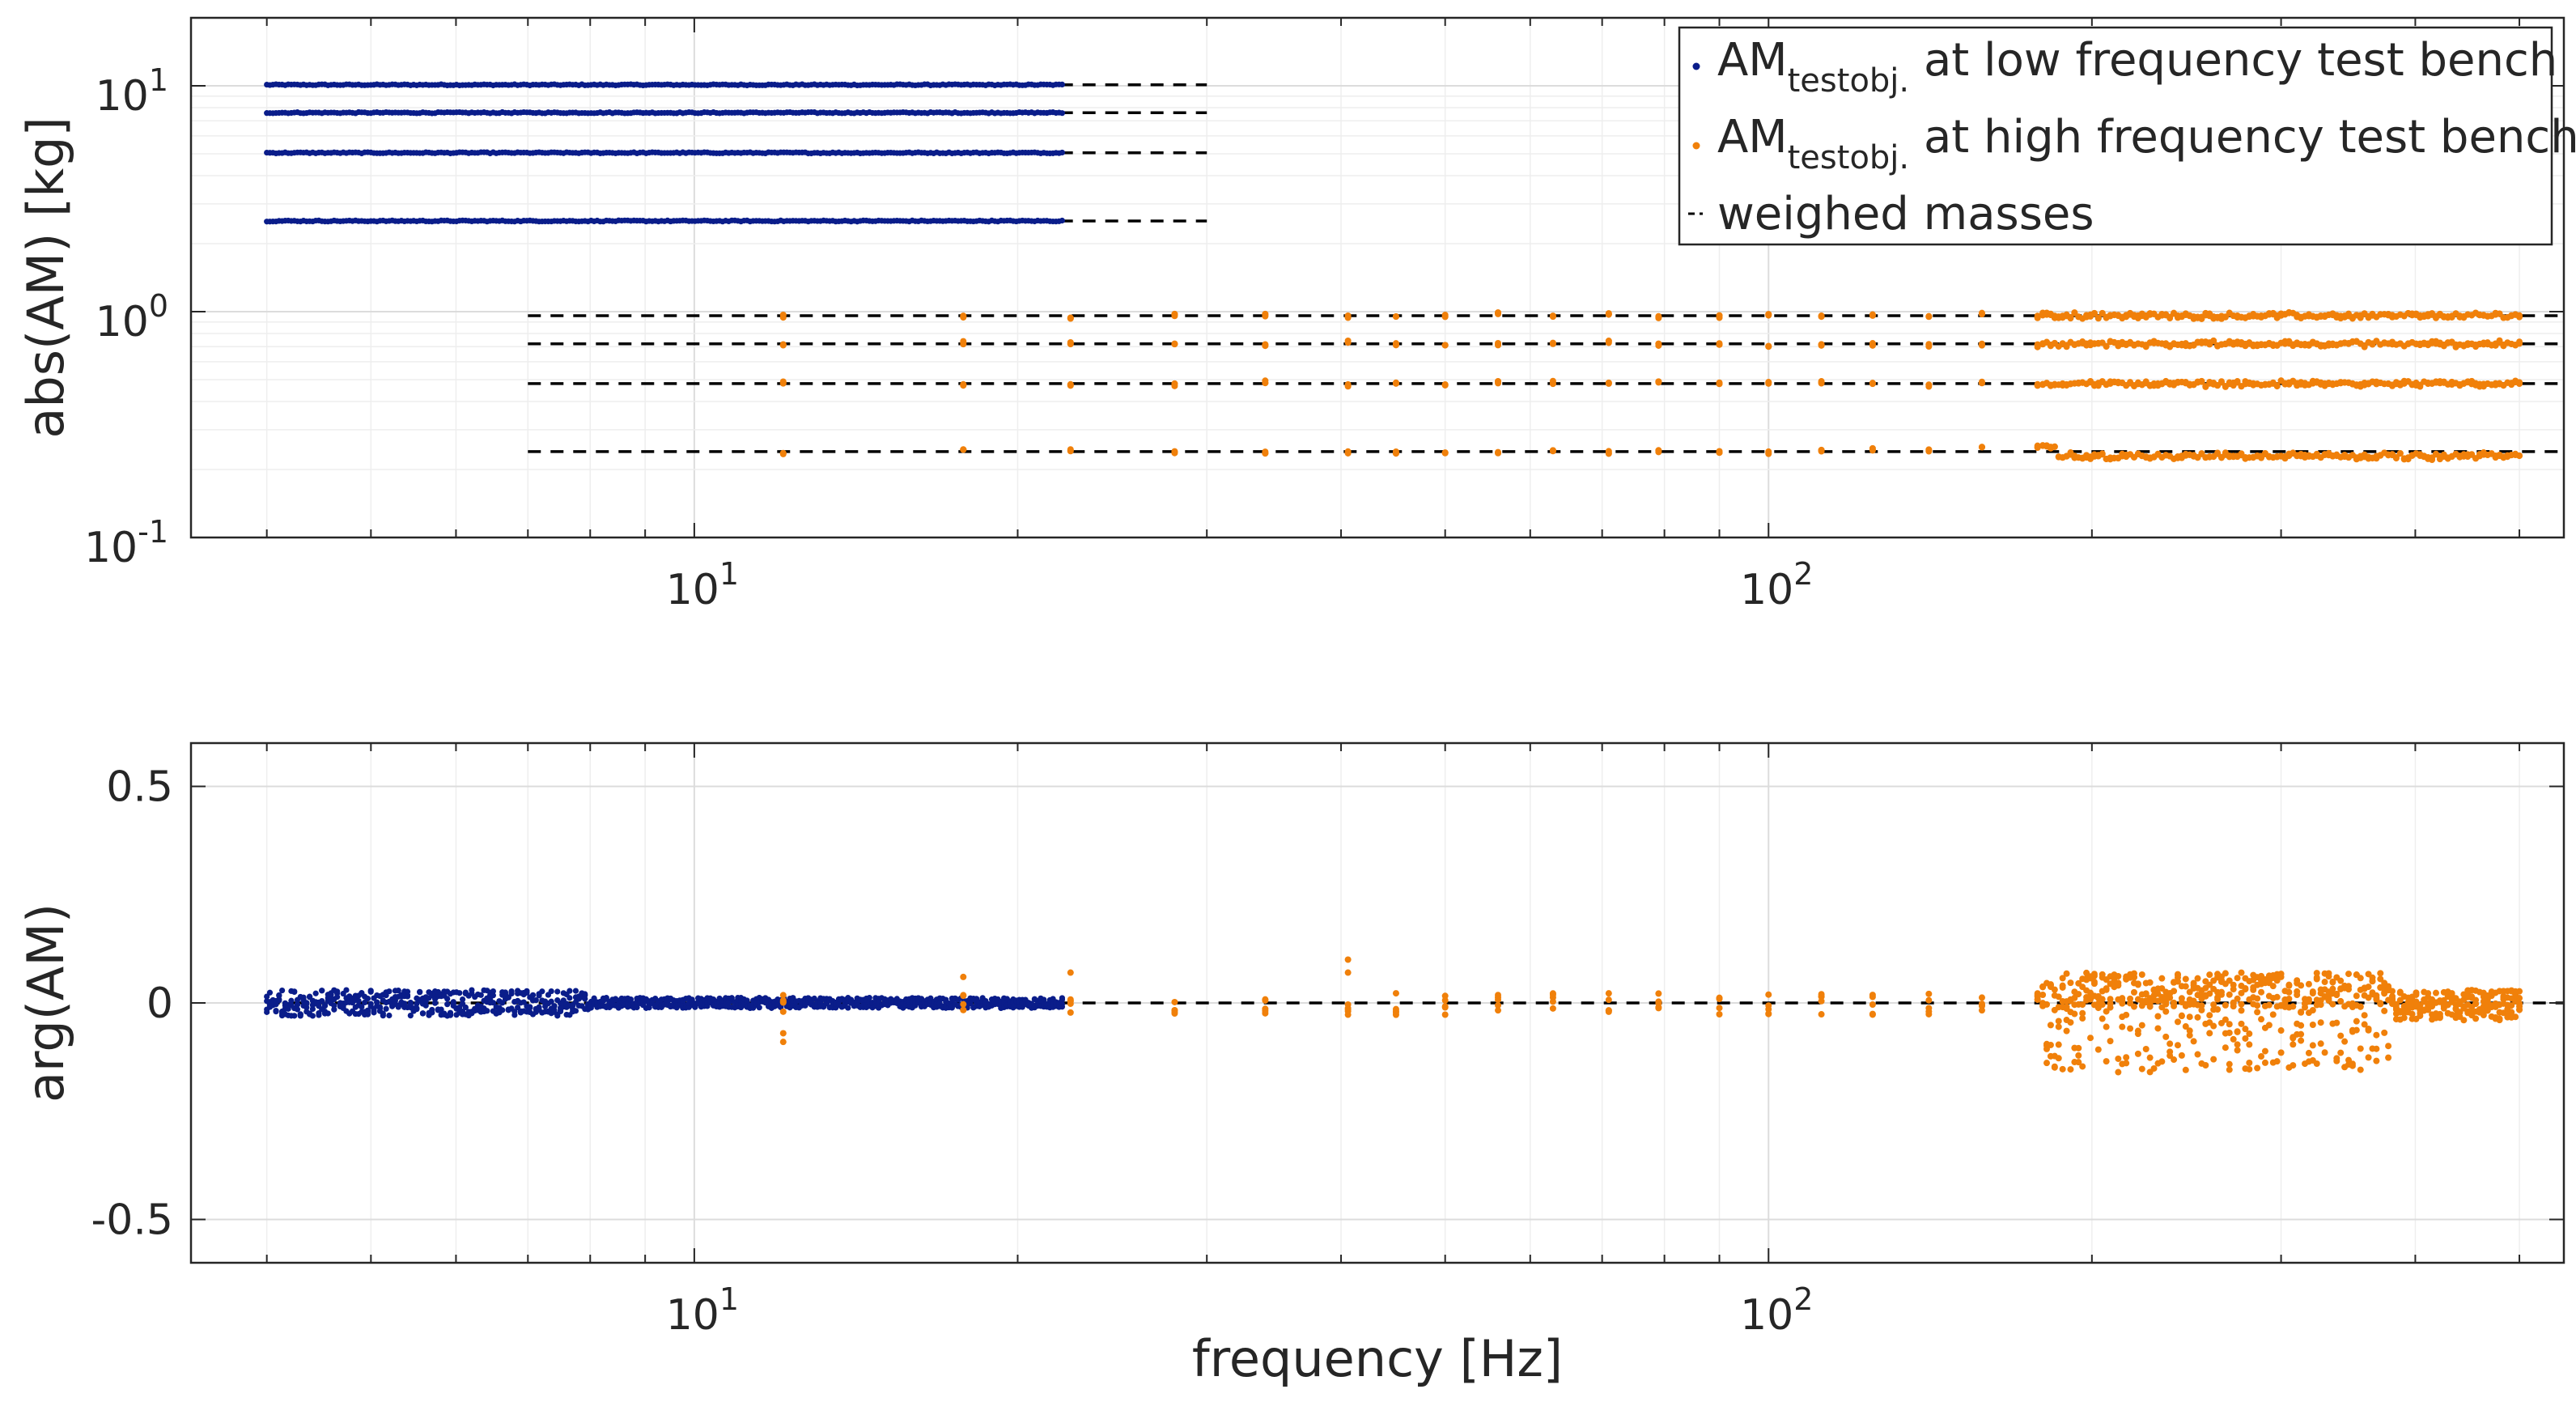 This screenshot has height=1402, width=2576. Describe the element at coordinates (2134, 143) in the screenshot. I see `legend-entry-high: AMtestobj. at high frequency test bench` at that location.